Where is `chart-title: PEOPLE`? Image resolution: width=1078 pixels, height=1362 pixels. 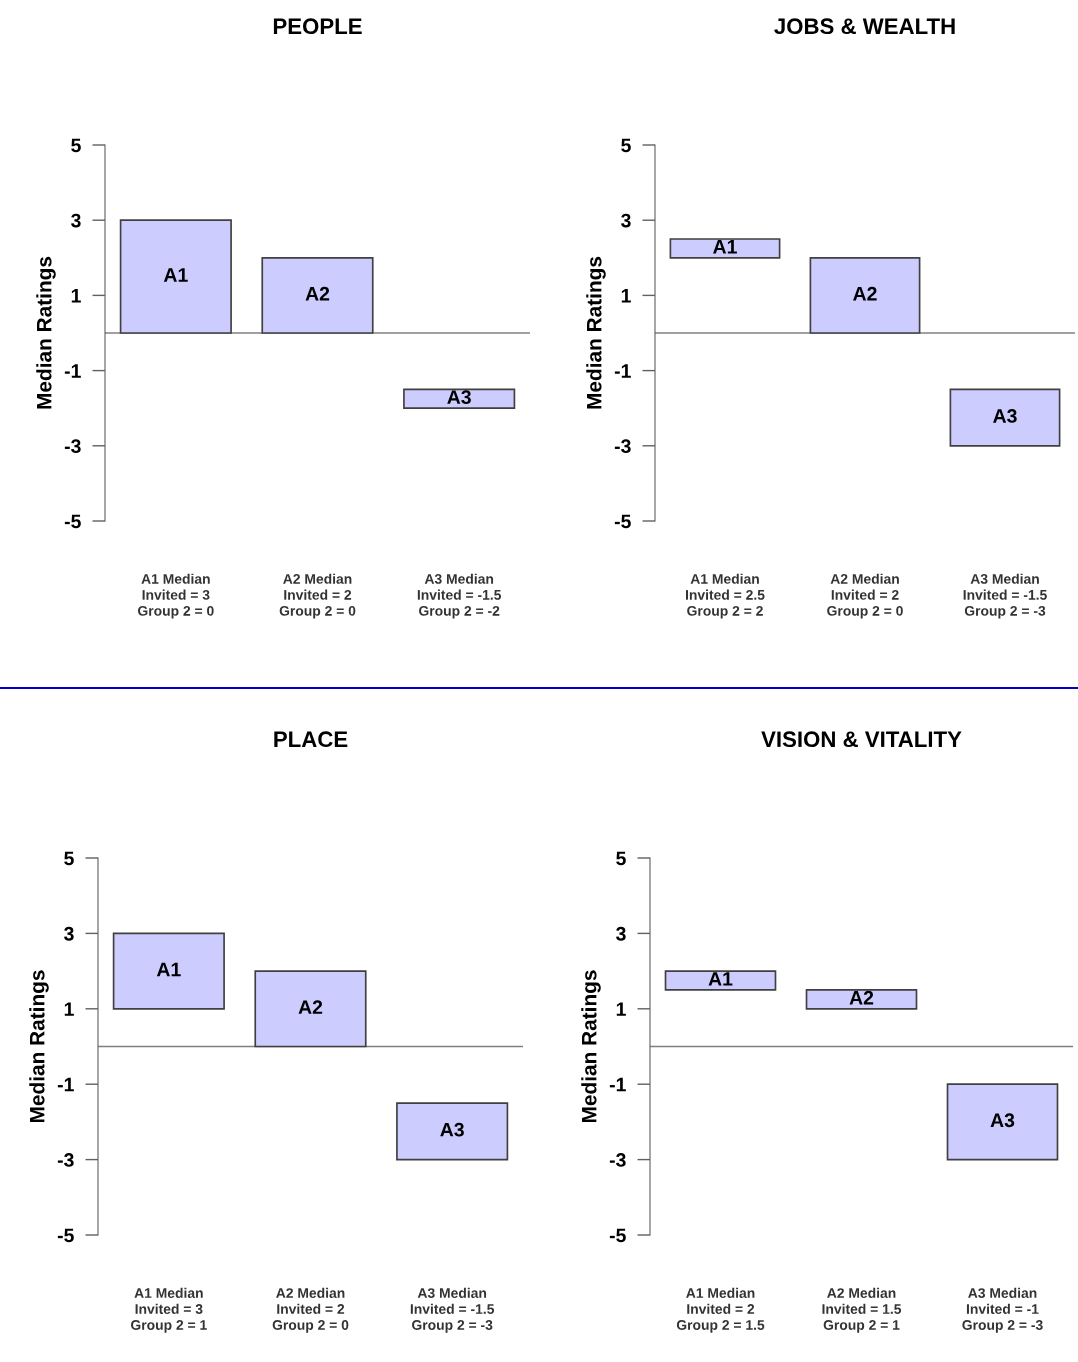
chart-title: PEOPLE is located at coordinates (317, 26).